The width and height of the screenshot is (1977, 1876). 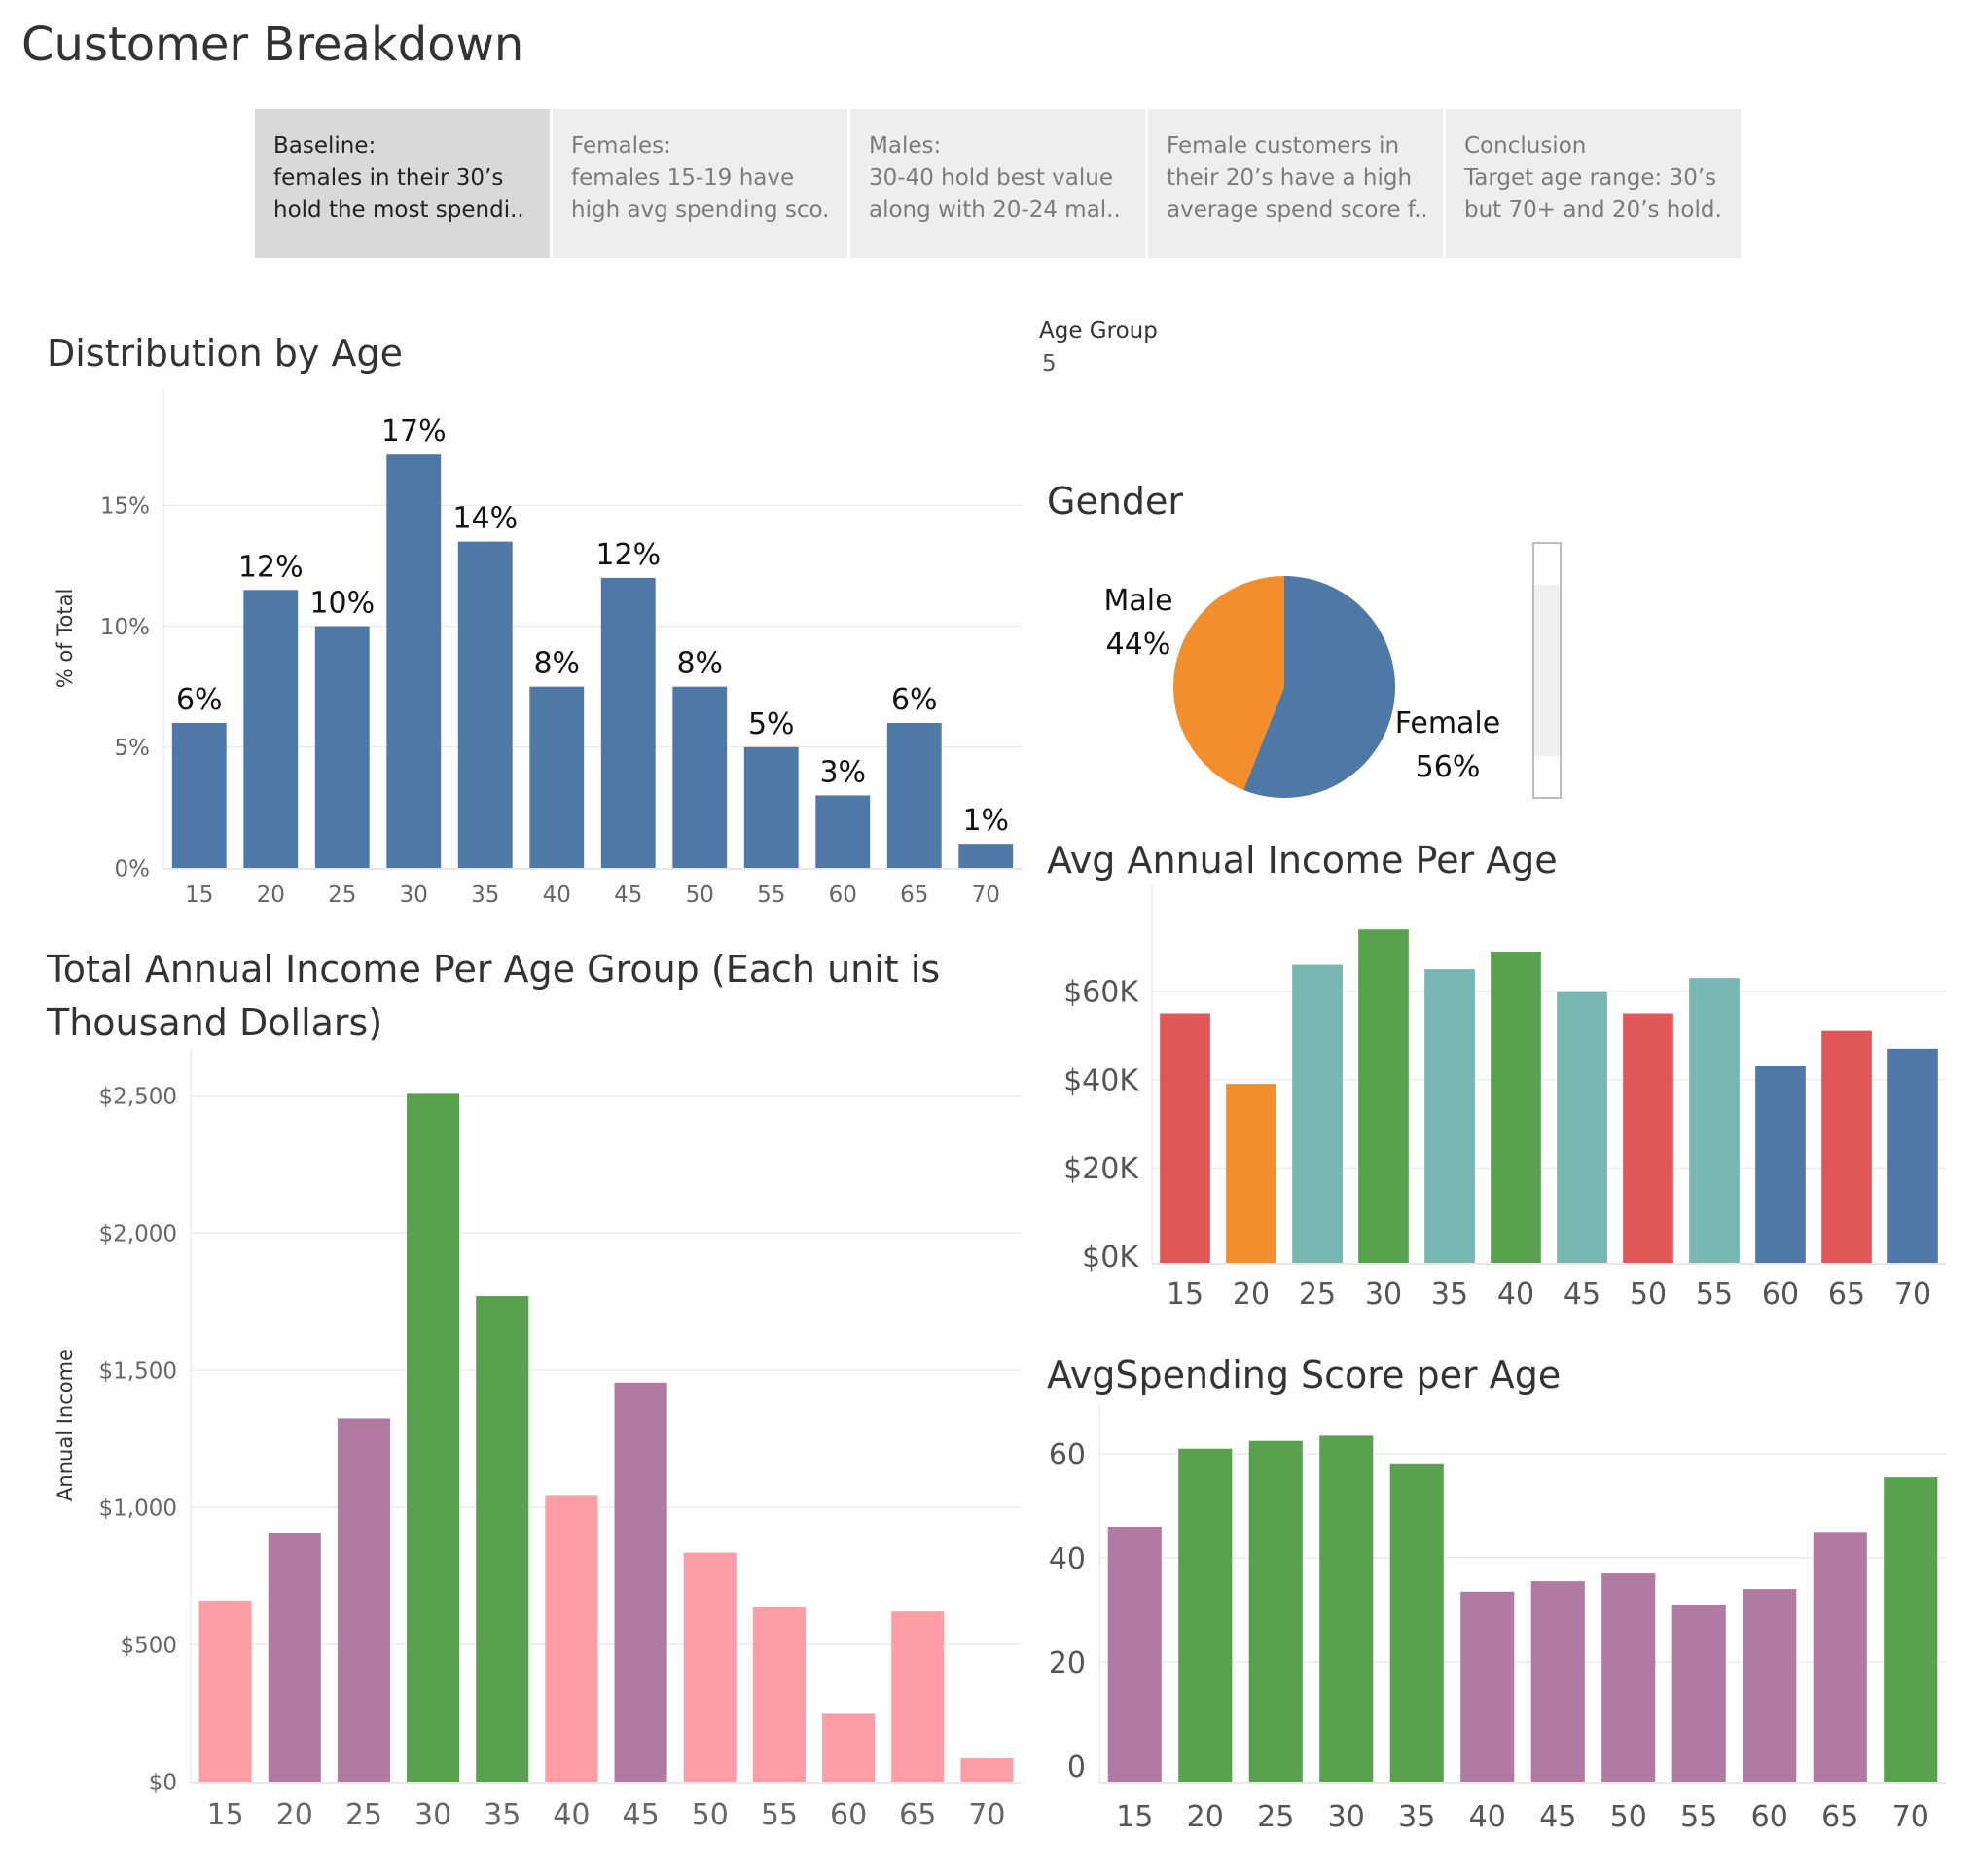 I want to click on data-label: 17%, so click(x=414, y=432).